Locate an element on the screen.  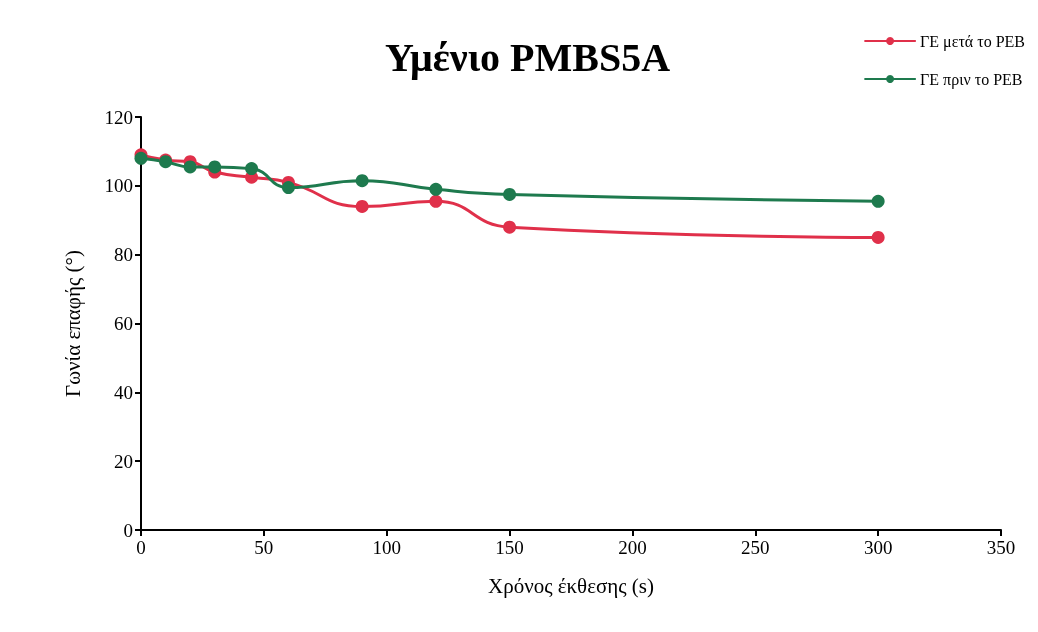
x-tick-label: 350 is located at coordinates (1001, 547).